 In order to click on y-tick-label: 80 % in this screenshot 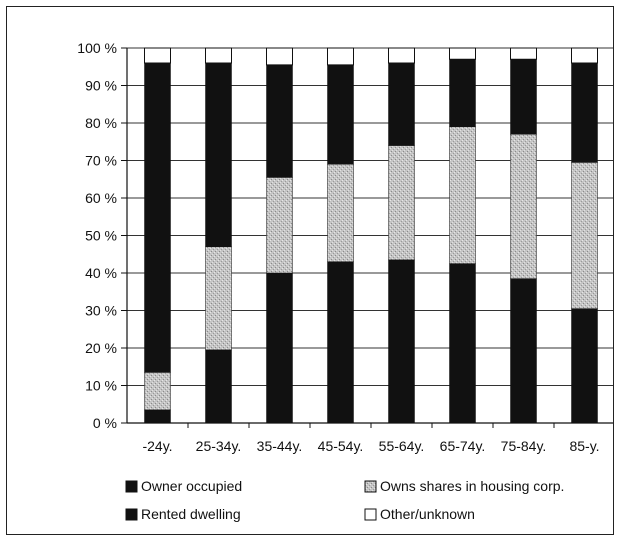, I will do `click(101, 123)`.